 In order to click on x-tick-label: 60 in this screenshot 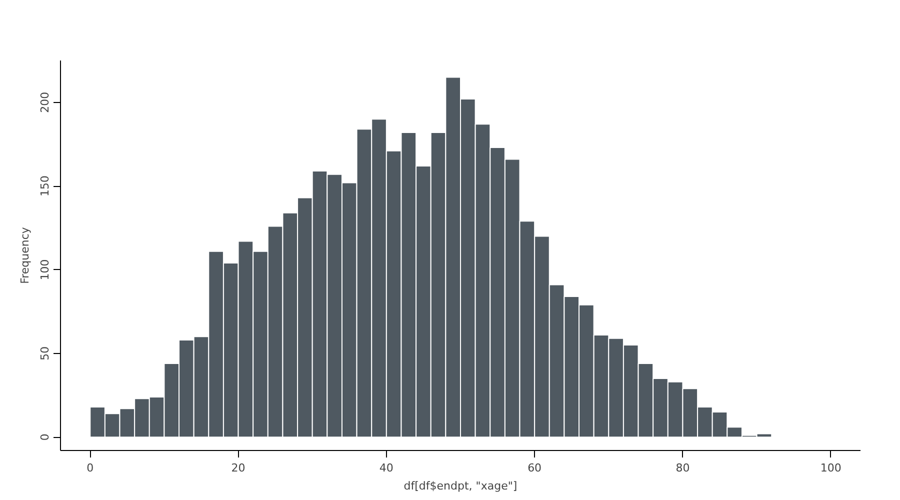, I will do `click(535, 468)`.